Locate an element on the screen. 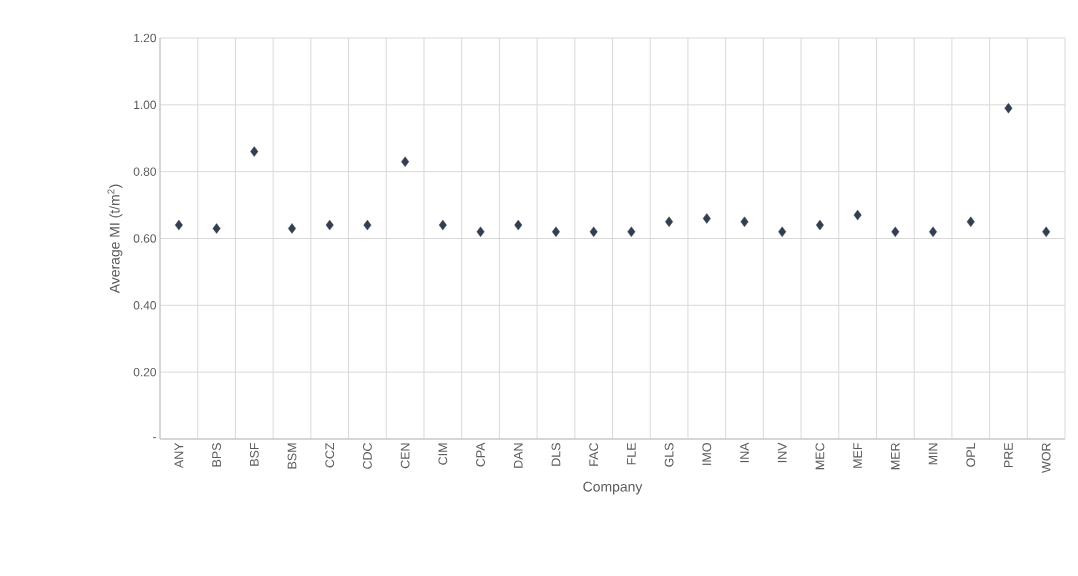  y-tick-label: 1.00 is located at coordinates (145, 105).